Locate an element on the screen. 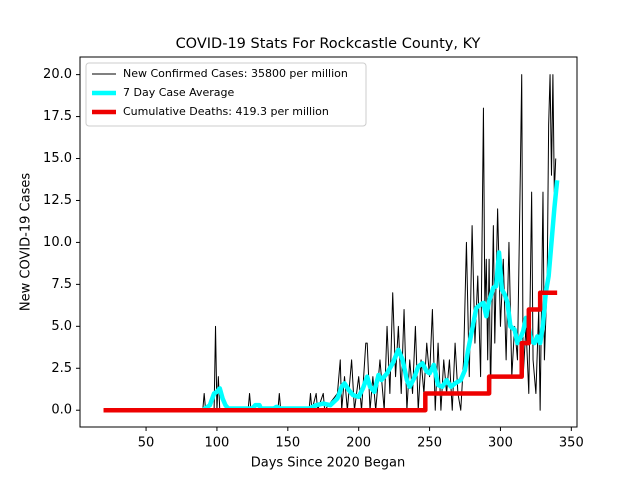  y-tick-label: 10.0 is located at coordinates (57, 242).